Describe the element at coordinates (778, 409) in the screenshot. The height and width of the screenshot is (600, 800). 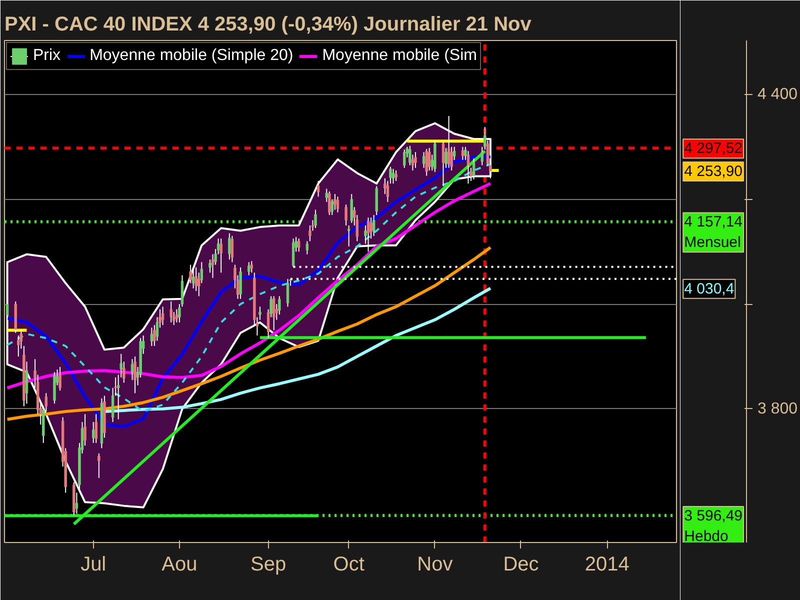
I see `y-tick-label: 3 800` at that location.